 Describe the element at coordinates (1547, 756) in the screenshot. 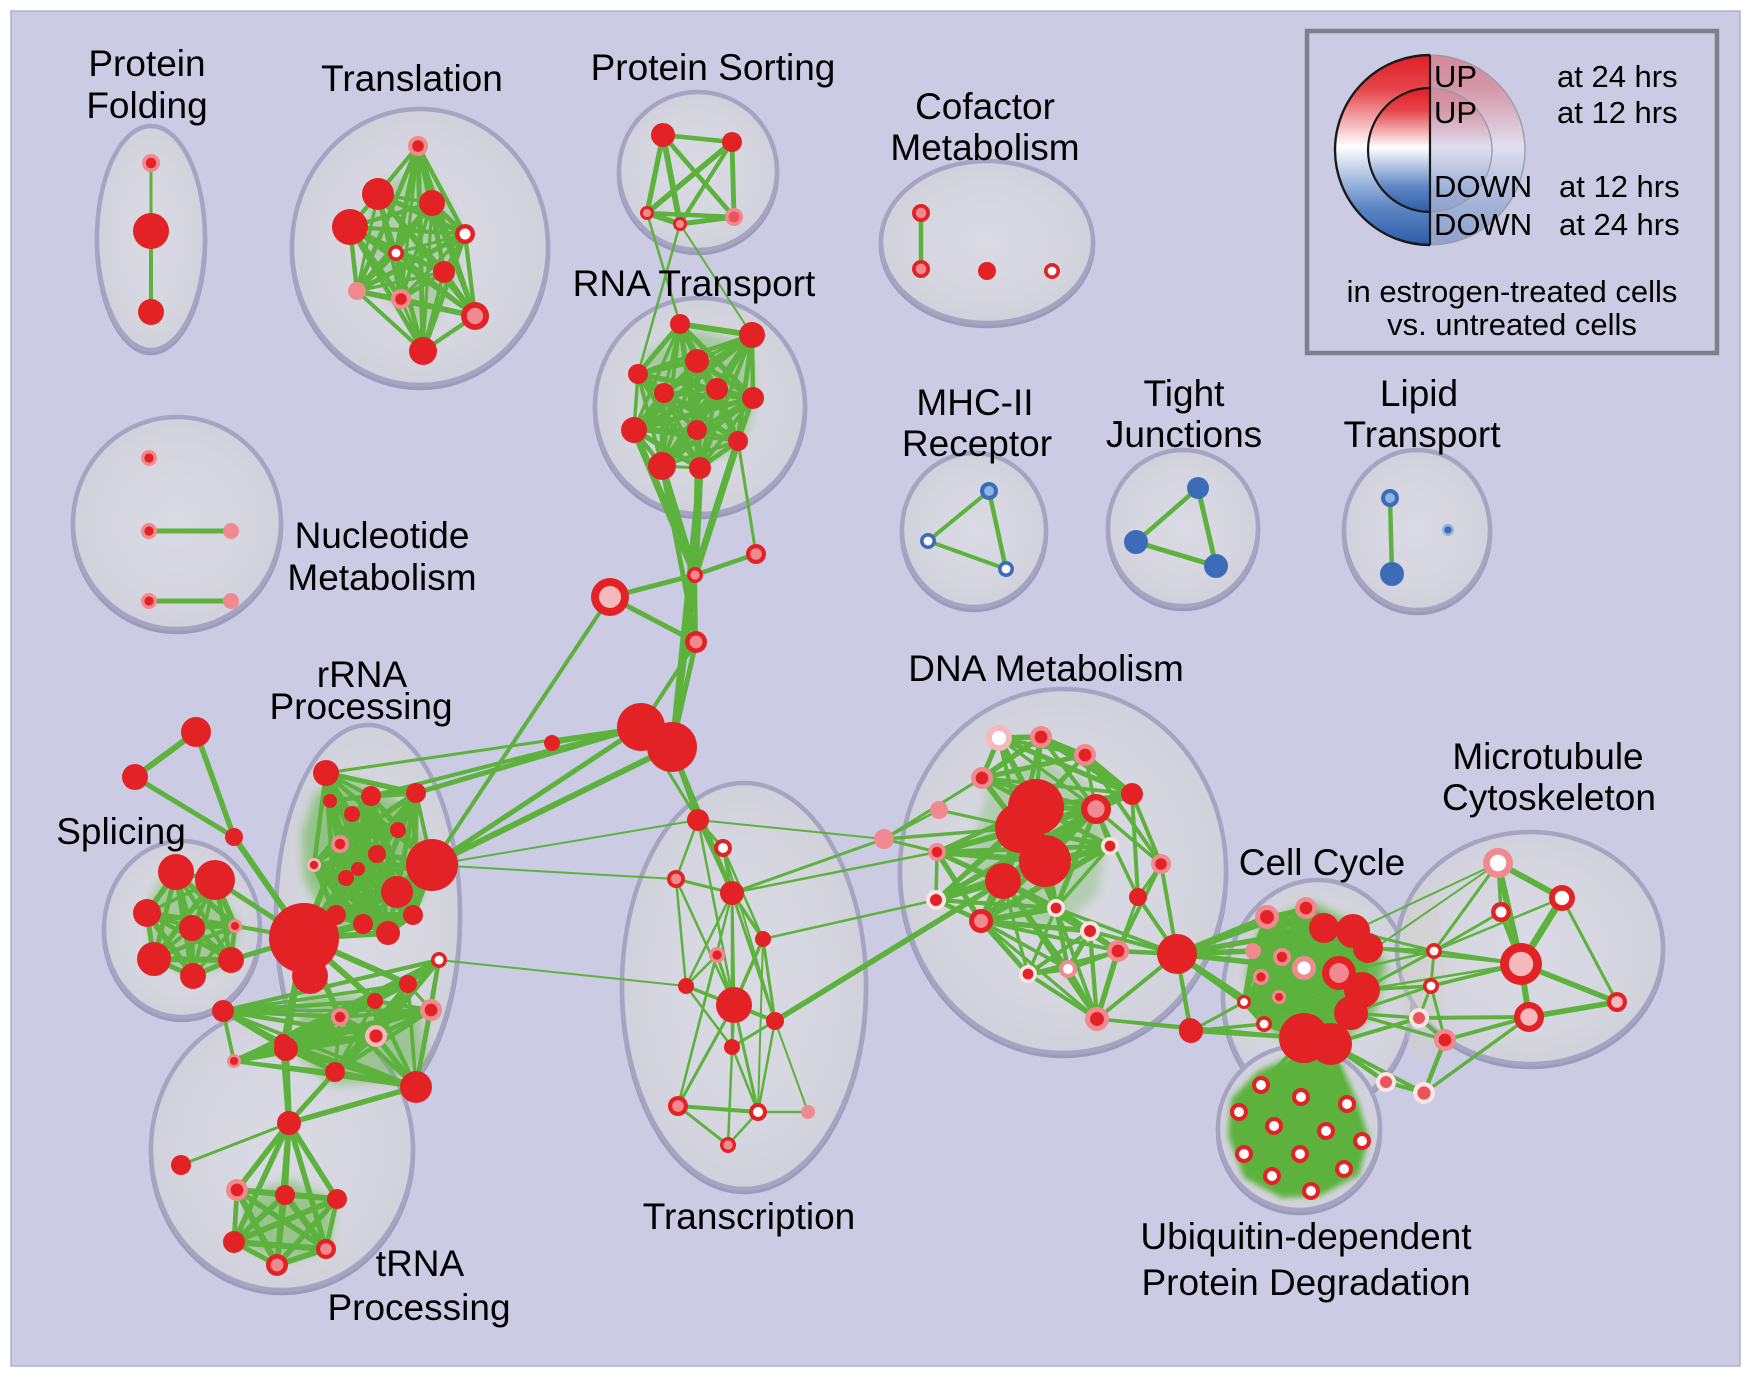

I see `svg-text: Microtubule` at that location.